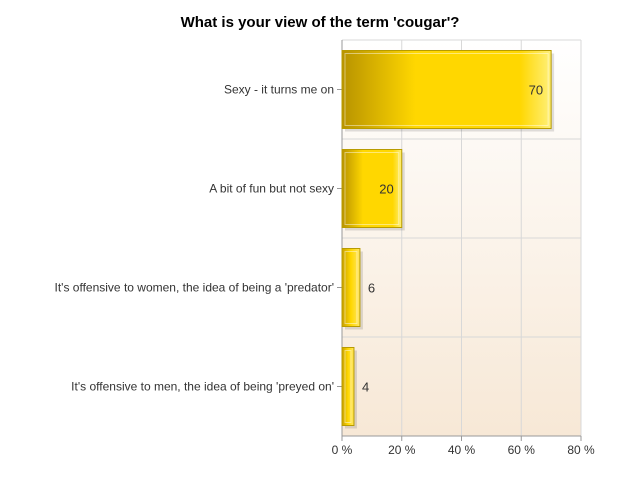  I want to click on category-label: A bit of fun but not sexy, so click(271, 189).